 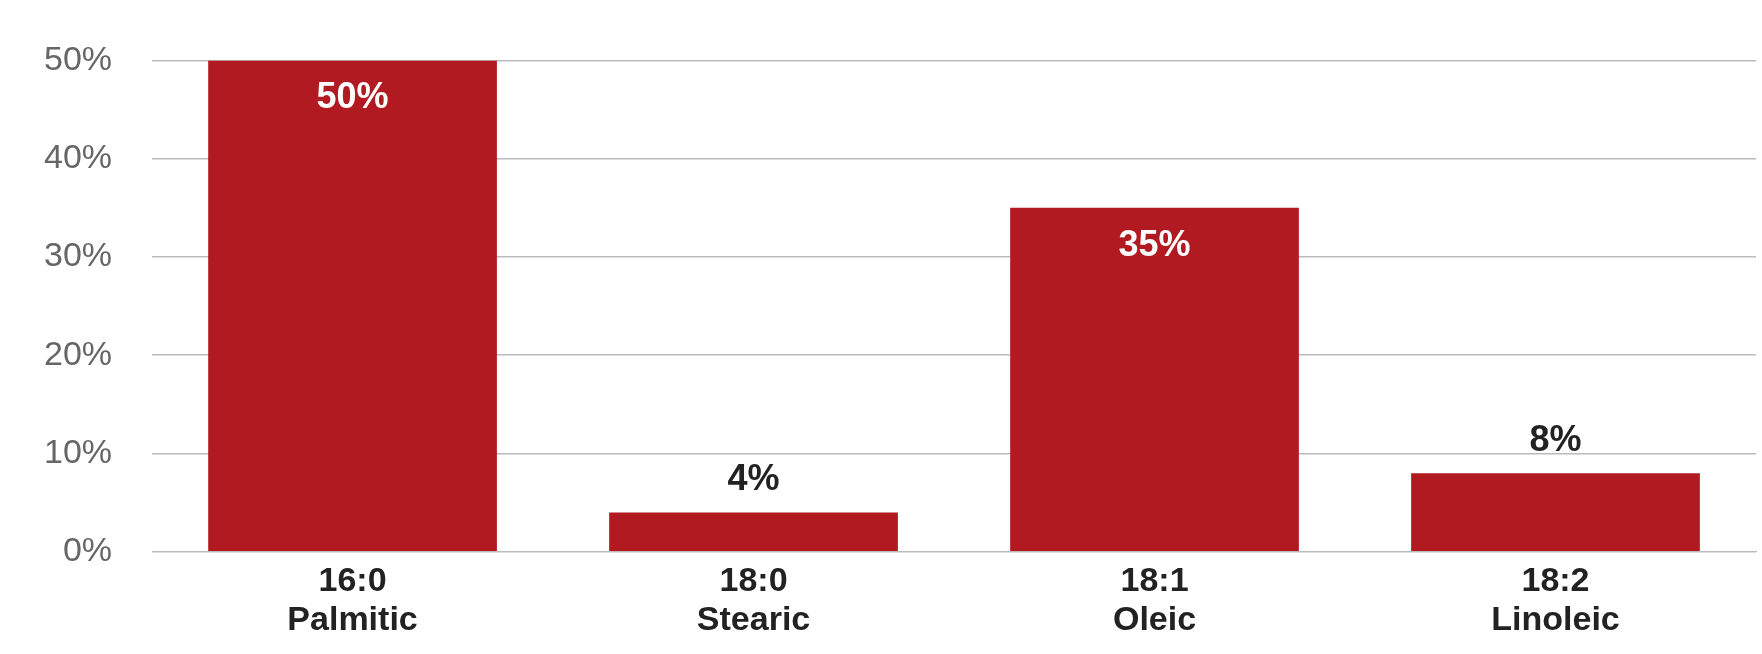 What do you see at coordinates (753, 598) in the screenshot?
I see `x-tick-label: 18:0 Stearic` at bounding box center [753, 598].